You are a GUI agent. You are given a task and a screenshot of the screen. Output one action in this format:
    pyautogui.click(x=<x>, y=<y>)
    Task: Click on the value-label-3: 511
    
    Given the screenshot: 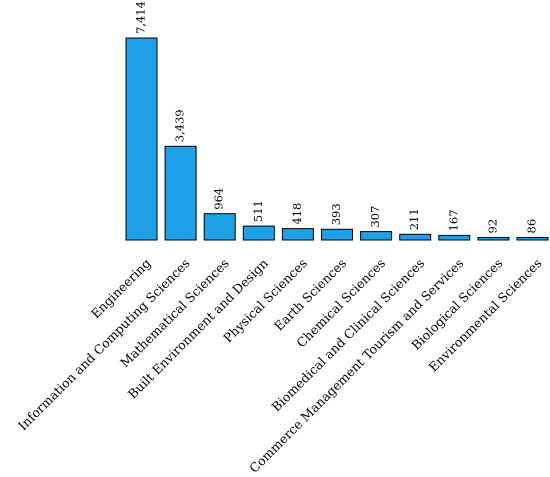 What is the action you would take?
    pyautogui.click(x=258, y=211)
    